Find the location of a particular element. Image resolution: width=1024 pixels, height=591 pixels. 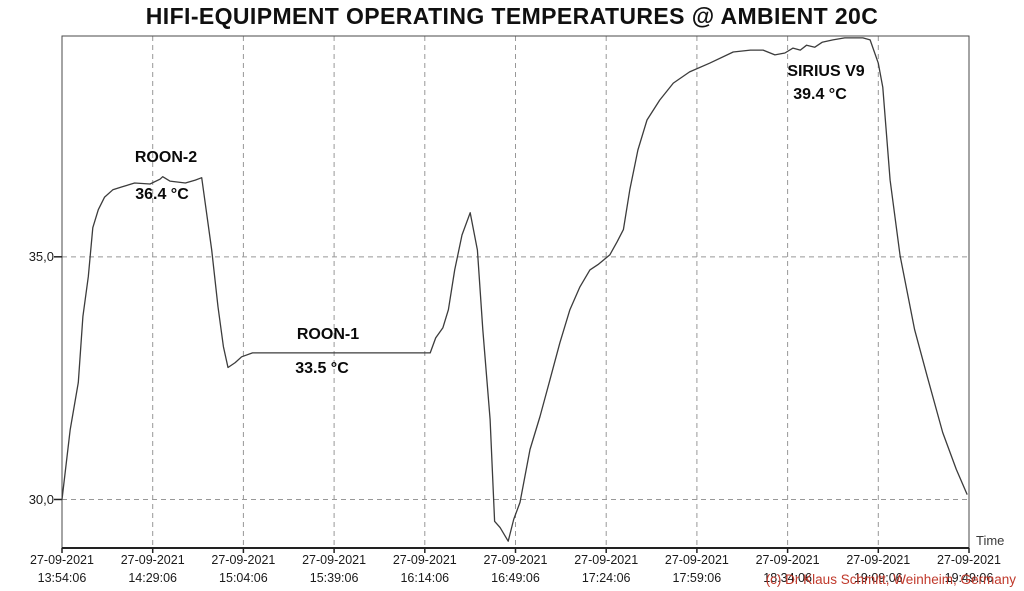

annotation-roon1-name: ROON-1 is located at coordinates (328, 334).